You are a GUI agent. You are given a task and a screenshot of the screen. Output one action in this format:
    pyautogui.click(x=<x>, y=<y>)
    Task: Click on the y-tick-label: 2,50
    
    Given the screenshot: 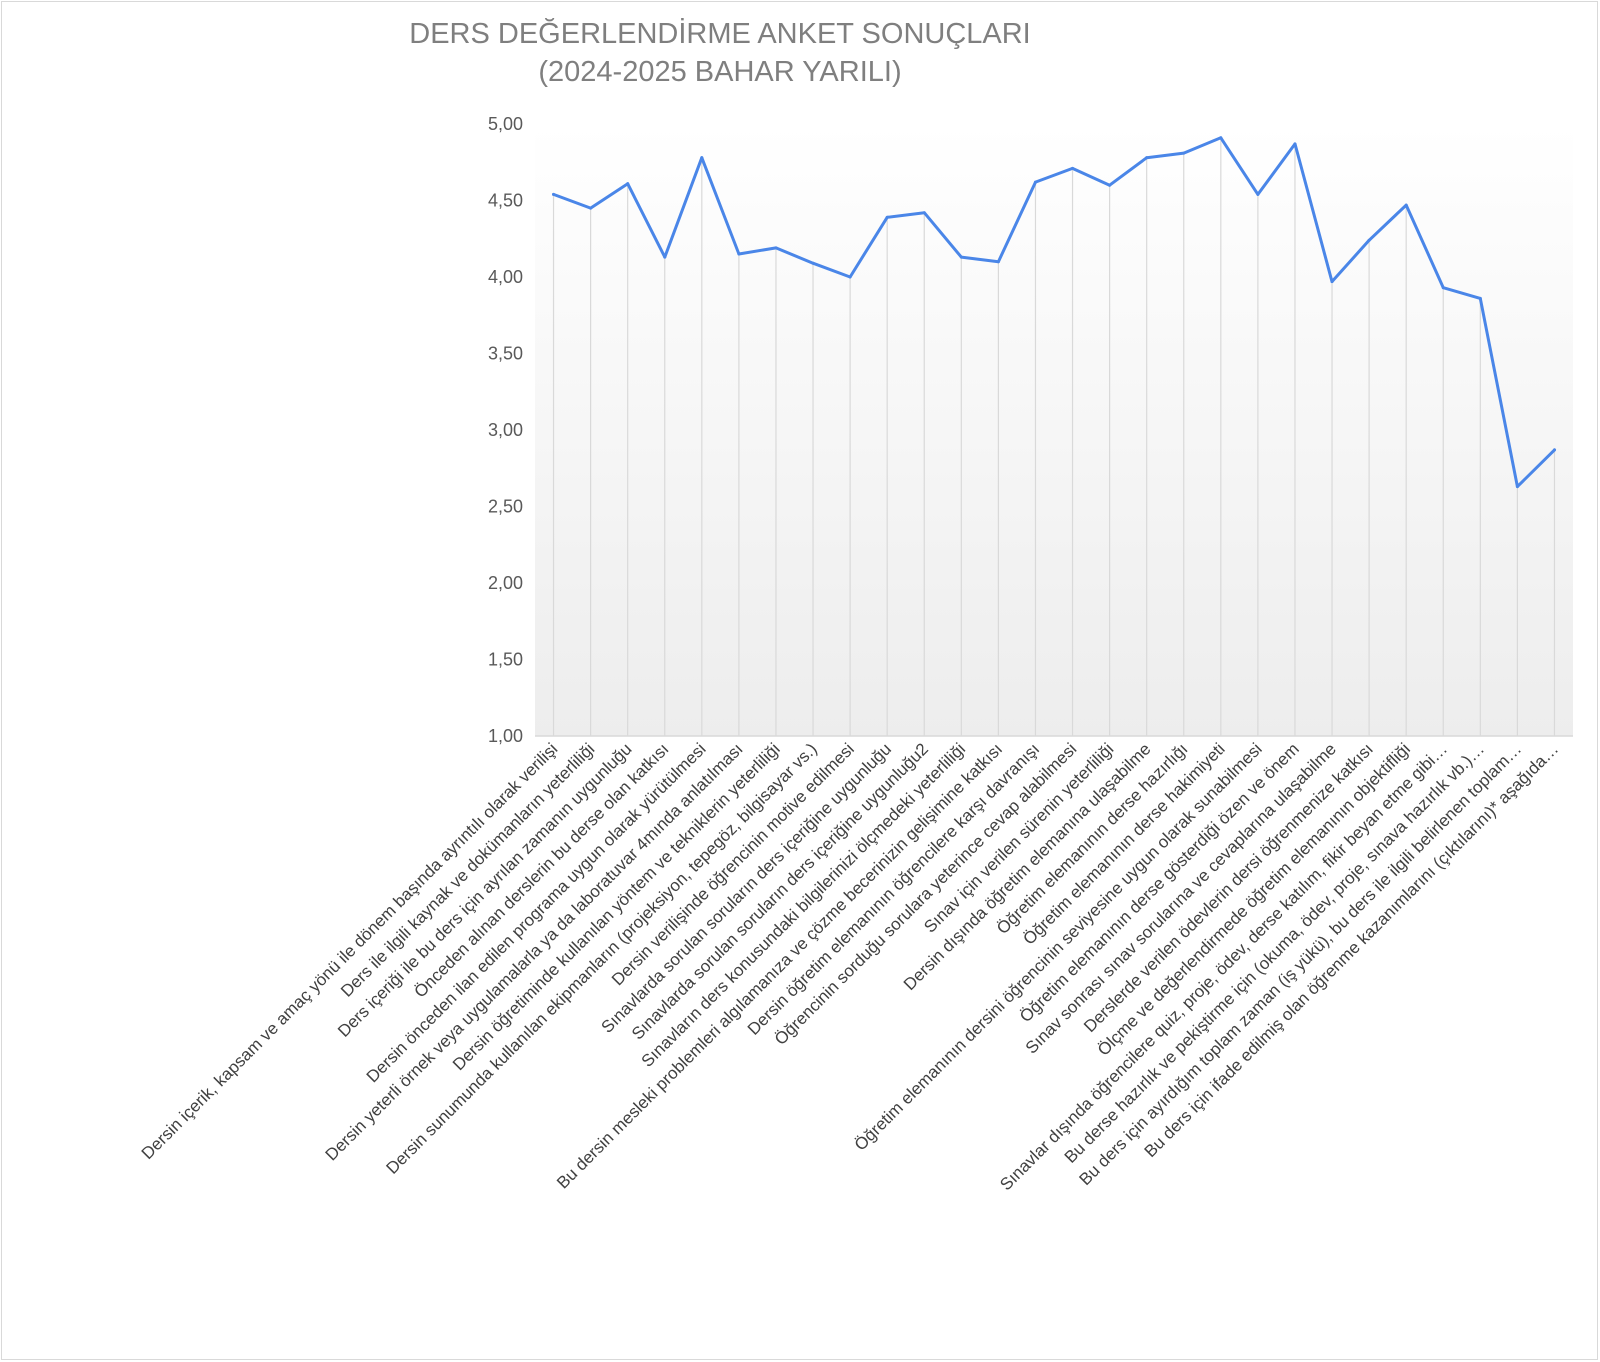 What is the action you would take?
    pyautogui.click(x=505, y=507)
    